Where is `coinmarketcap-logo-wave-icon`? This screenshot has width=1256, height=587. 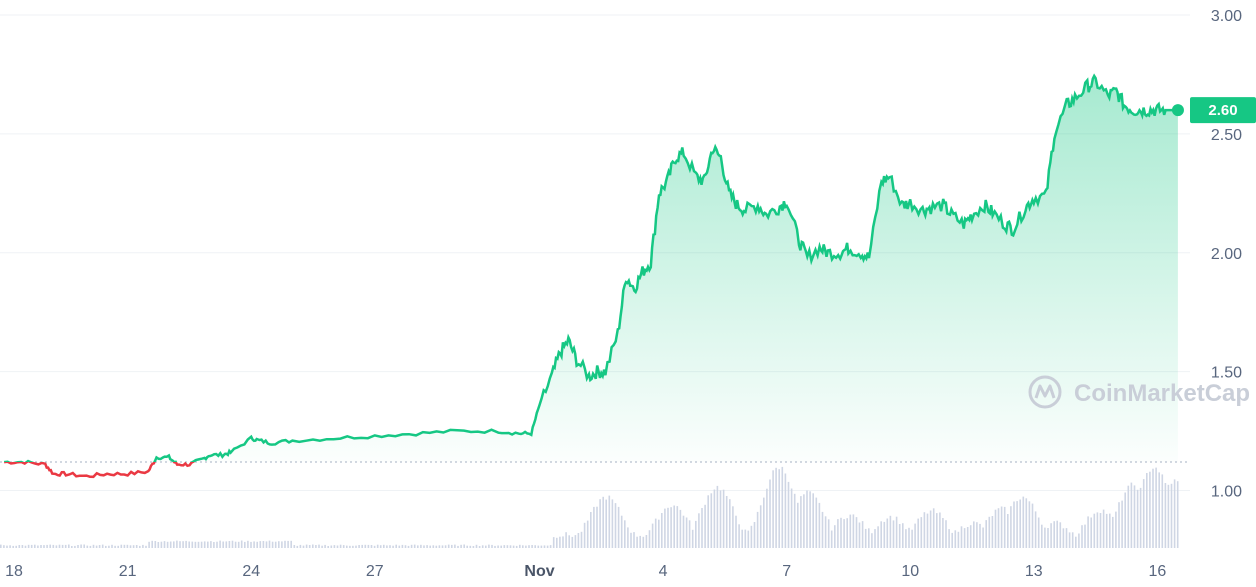 coinmarketcap-logo-wave-icon is located at coordinates (1045, 391).